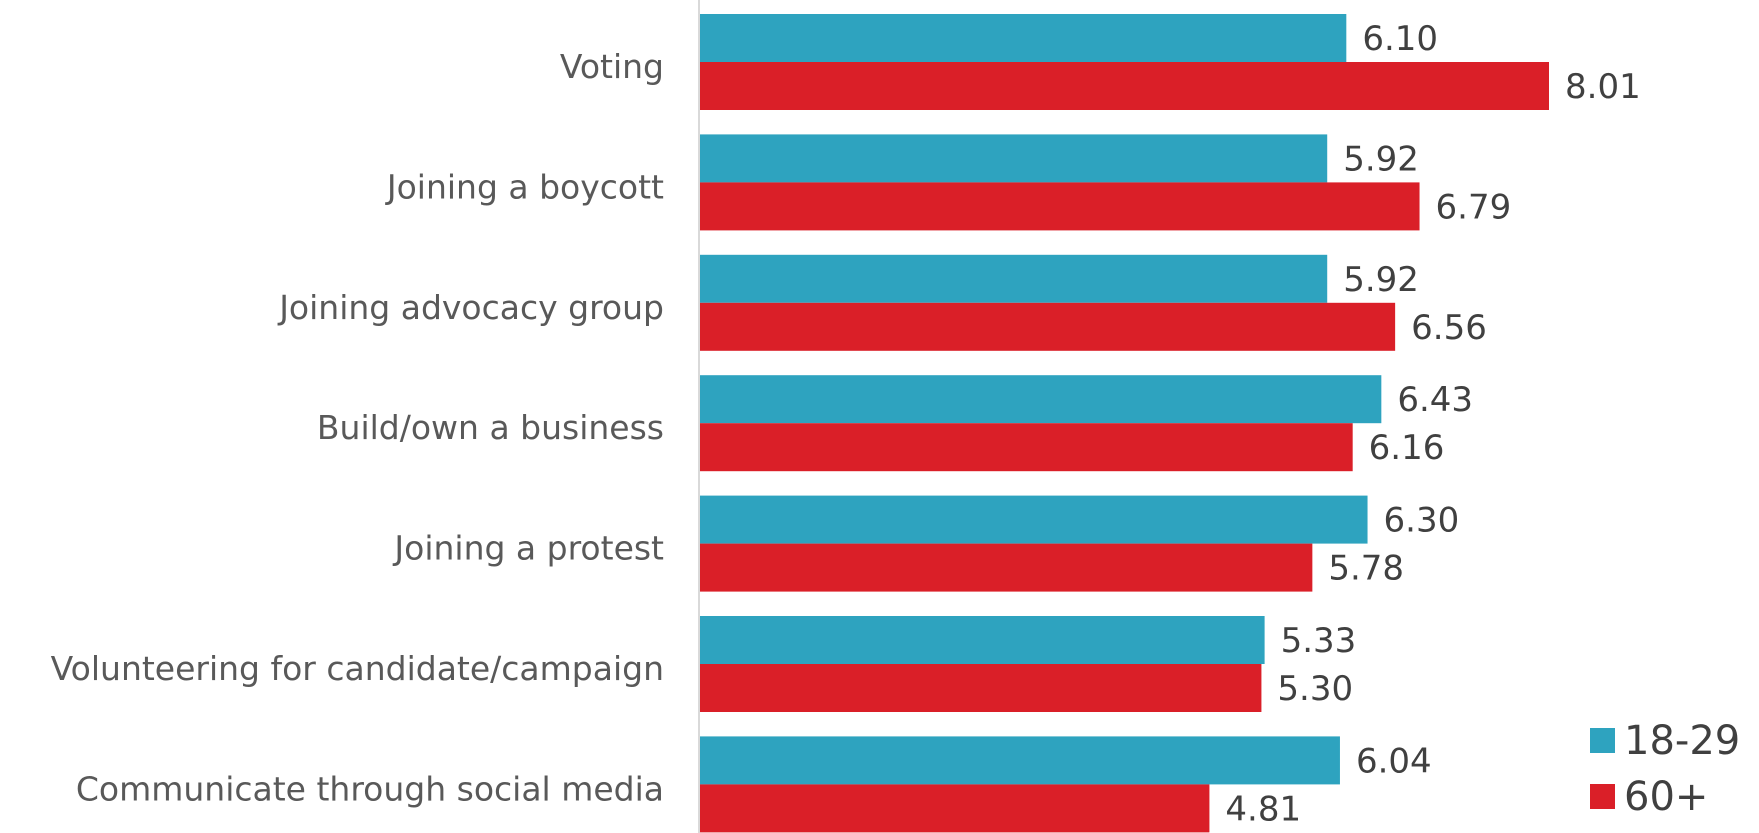 Image resolution: width=1759 pixels, height=833 pixels. Describe the element at coordinates (612, 66) in the screenshot. I see `category-label: Voting` at that location.